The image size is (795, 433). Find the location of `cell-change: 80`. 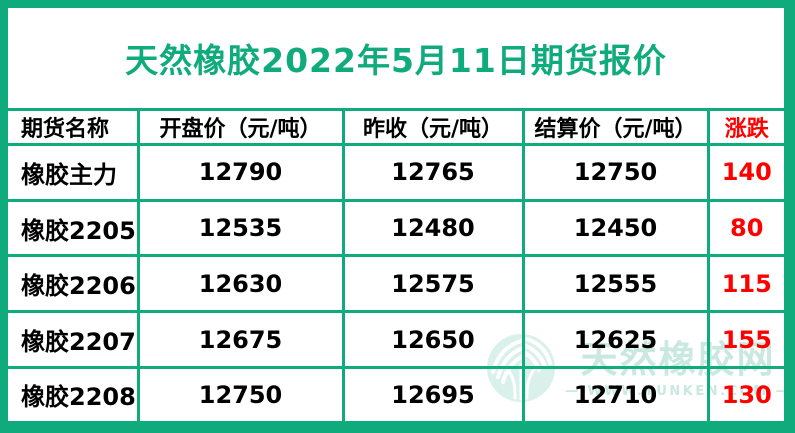

cell-change: 80 is located at coordinates (745, 228).